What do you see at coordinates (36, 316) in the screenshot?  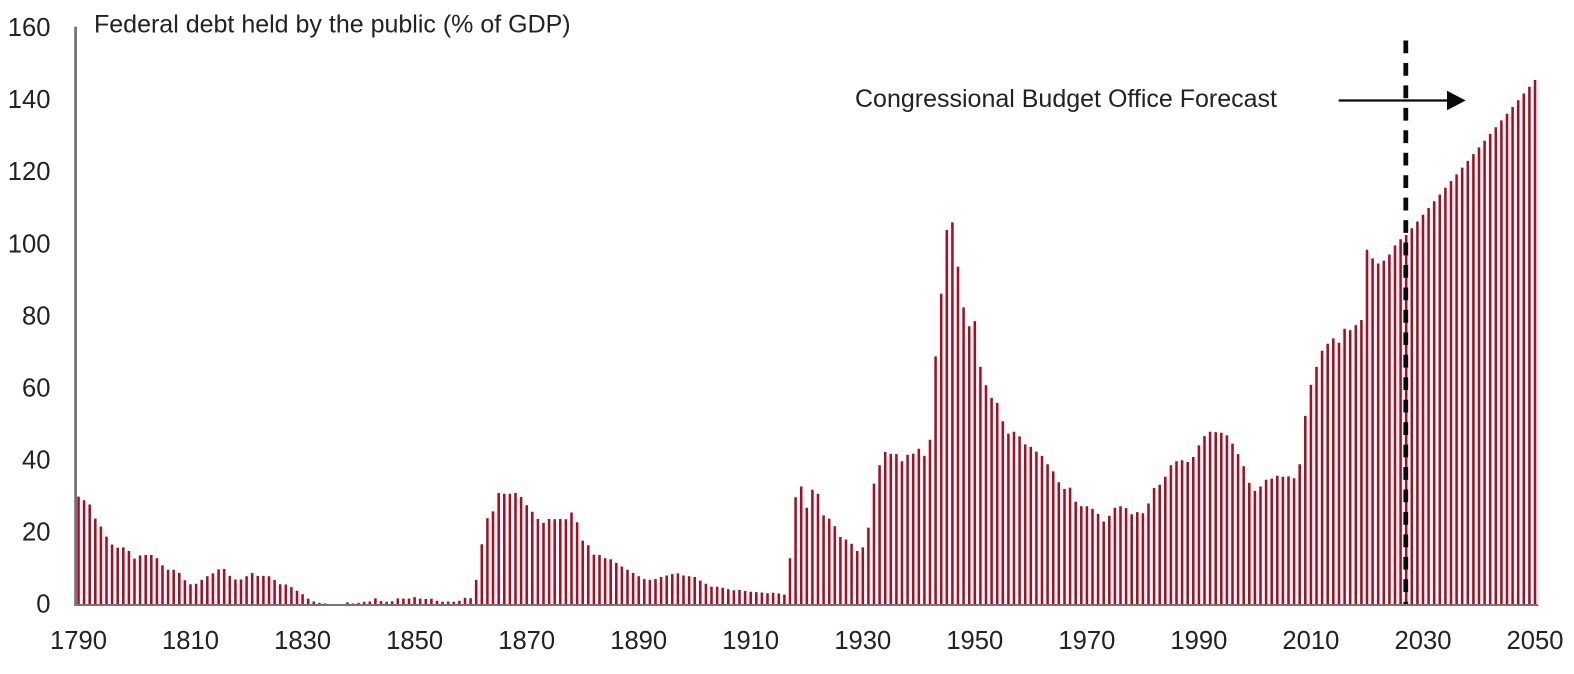 I see `svg-text: 80` at bounding box center [36, 316].